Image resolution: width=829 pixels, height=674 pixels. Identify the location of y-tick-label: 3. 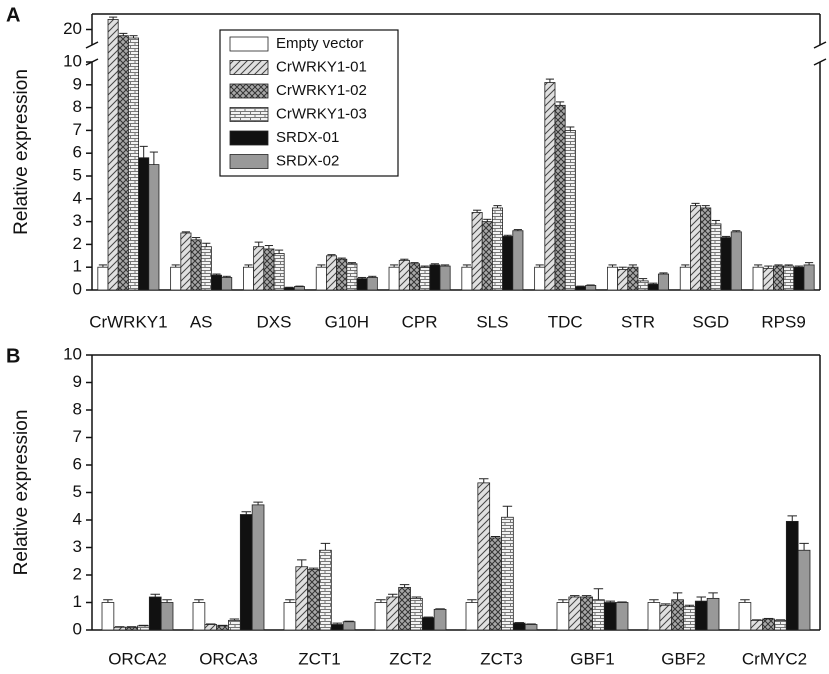
(77, 220).